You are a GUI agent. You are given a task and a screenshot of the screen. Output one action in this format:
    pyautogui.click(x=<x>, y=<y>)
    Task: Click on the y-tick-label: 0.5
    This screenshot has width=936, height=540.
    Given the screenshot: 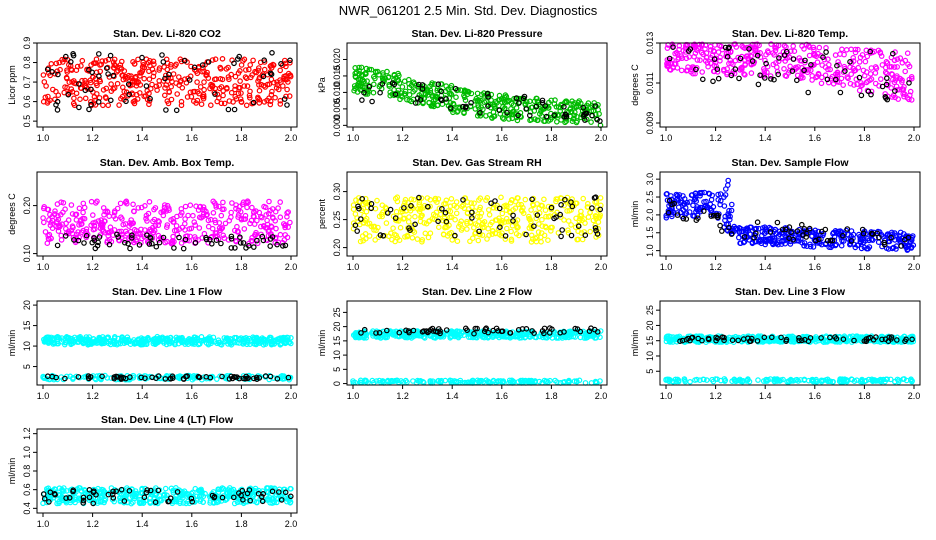 What is the action you would take?
    pyautogui.click(x=27, y=121)
    